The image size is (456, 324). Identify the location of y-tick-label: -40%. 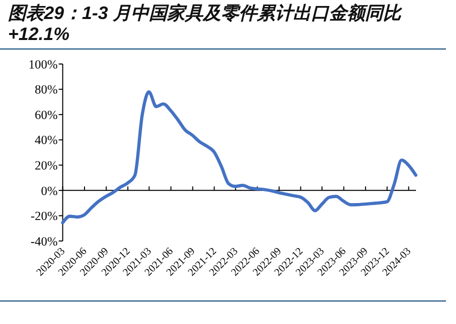
(44, 241).